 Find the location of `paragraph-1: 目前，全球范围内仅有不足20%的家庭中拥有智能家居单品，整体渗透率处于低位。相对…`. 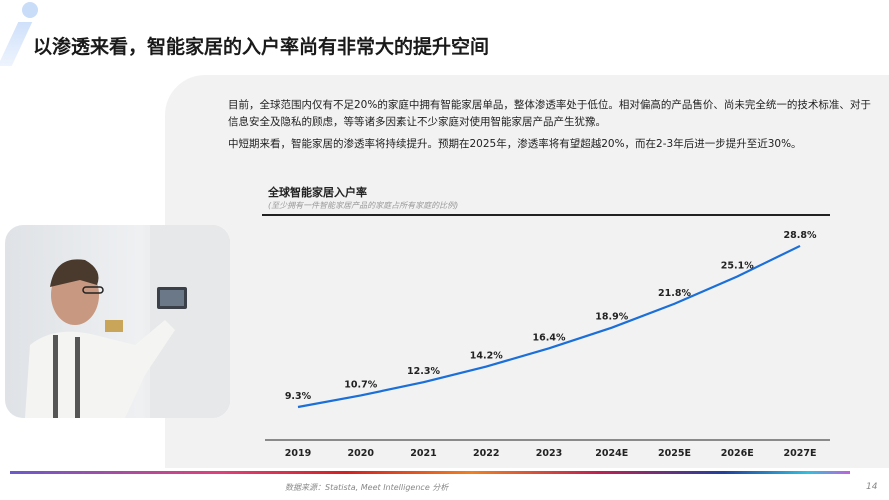

paragraph-1: 目前，全球范围内仅有不足20%的家庭中拥有智能家居单品，整体渗透率处于低位。相对… is located at coordinates (549, 113).